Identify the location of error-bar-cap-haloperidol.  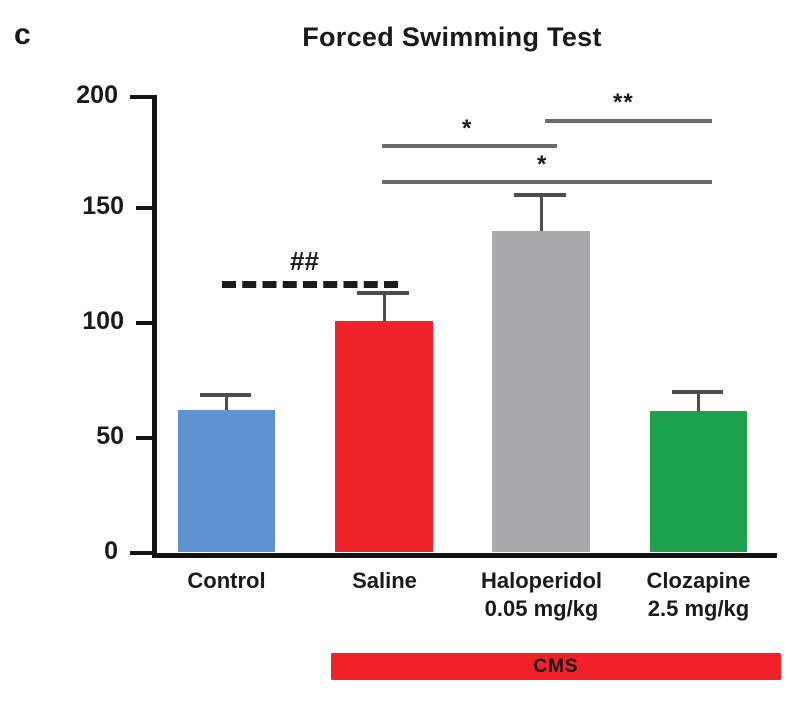
(540, 195).